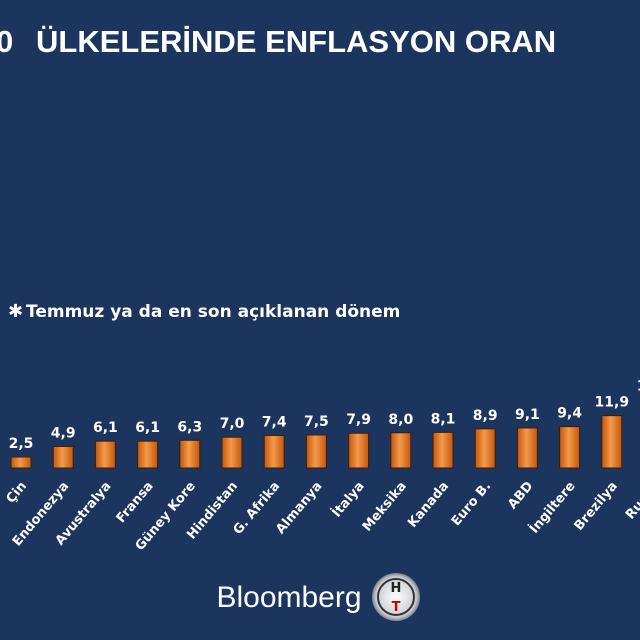  Describe the element at coordinates (485, 416) in the screenshot. I see `value-label: 8,9` at that location.